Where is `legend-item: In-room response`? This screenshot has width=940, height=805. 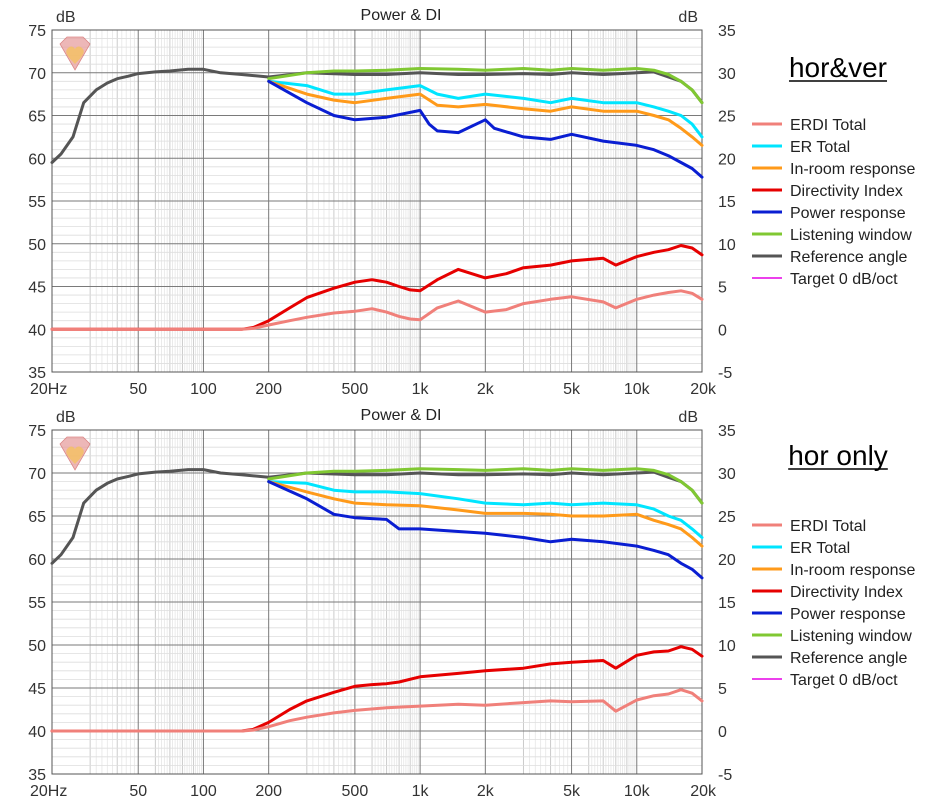 legend-item: In-room response is located at coordinates (833, 169).